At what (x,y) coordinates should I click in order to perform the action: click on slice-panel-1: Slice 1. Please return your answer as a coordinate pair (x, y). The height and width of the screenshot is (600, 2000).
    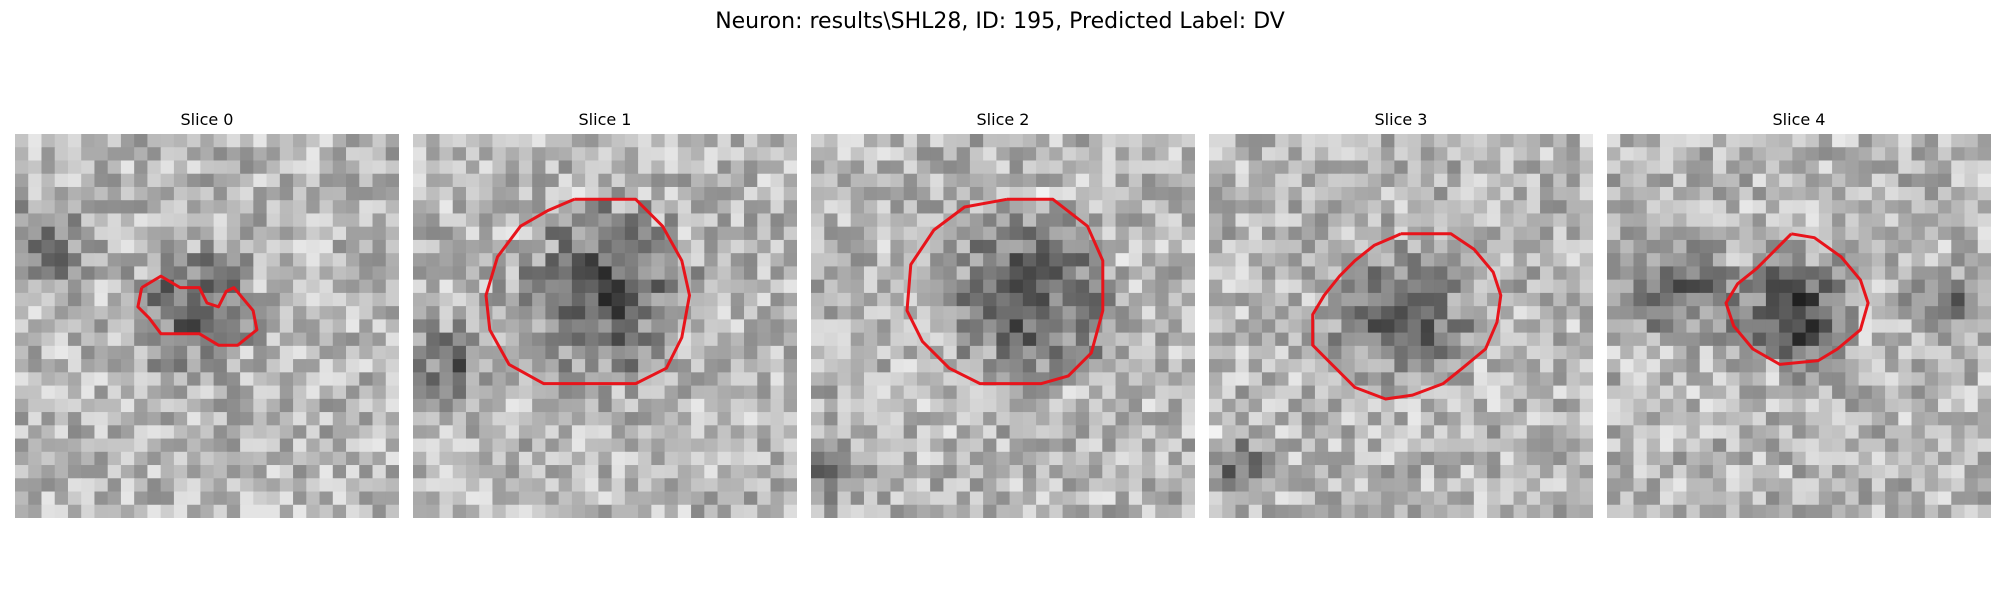
    Looking at the image, I should click on (605, 313).